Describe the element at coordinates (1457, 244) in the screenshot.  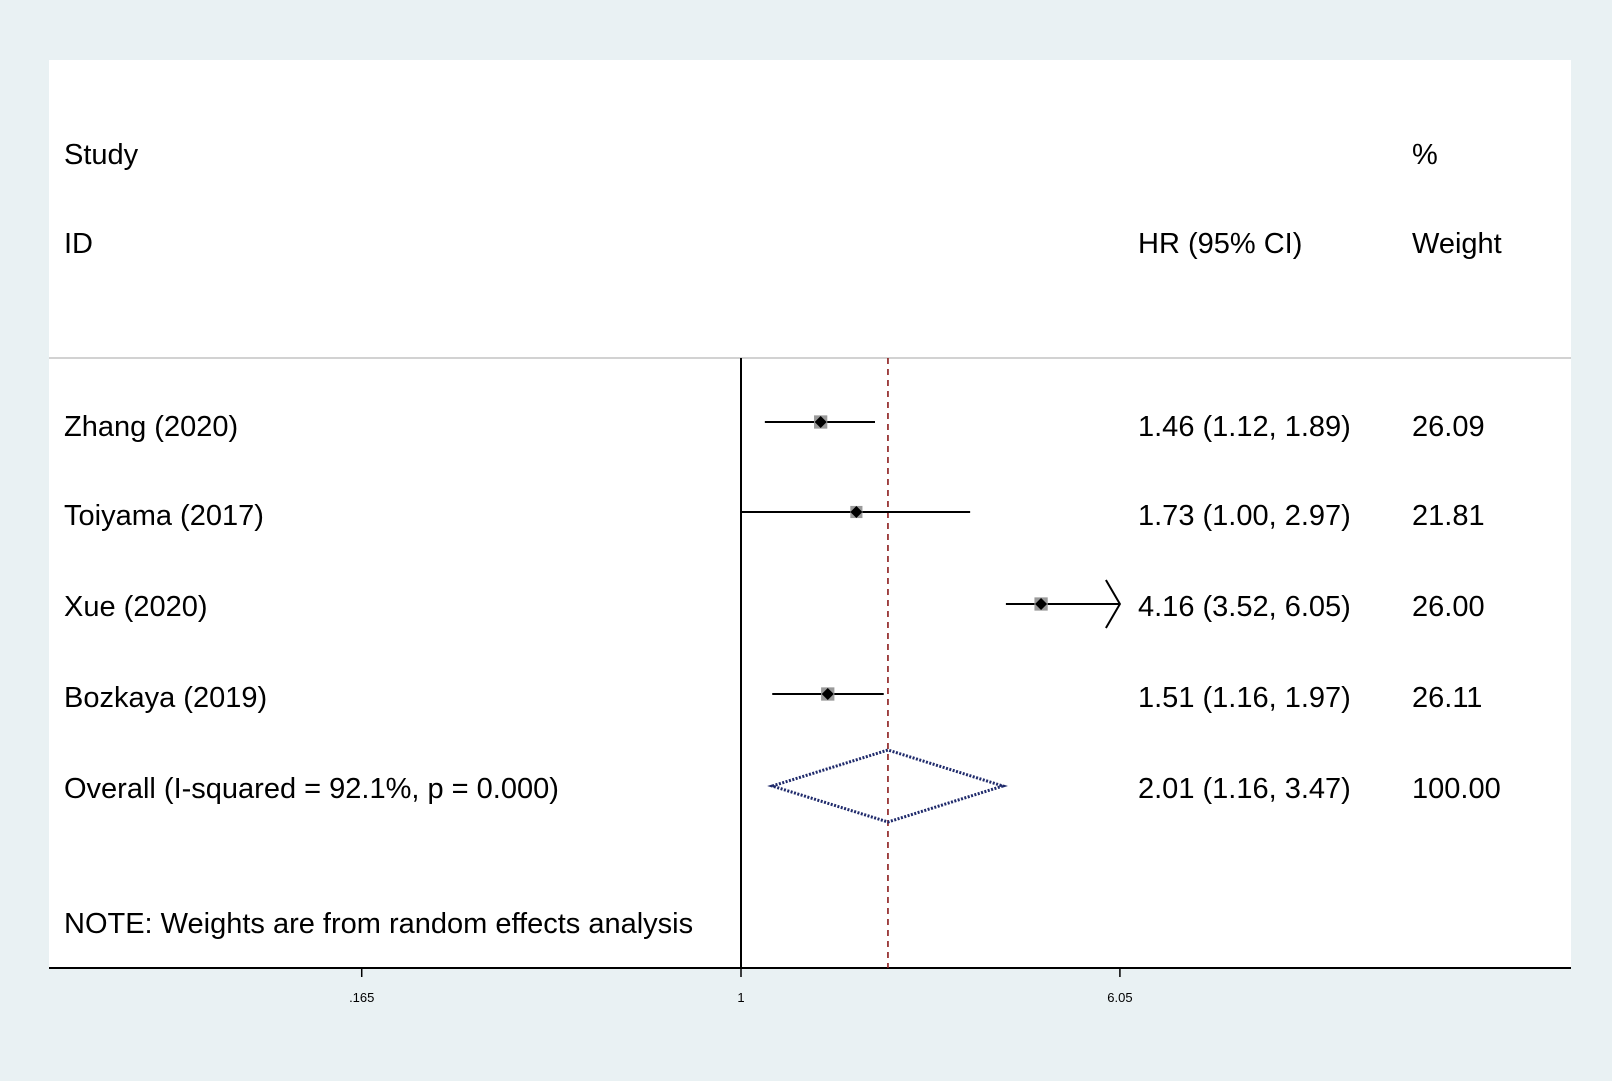
I see `header-weight: Weight` at that location.